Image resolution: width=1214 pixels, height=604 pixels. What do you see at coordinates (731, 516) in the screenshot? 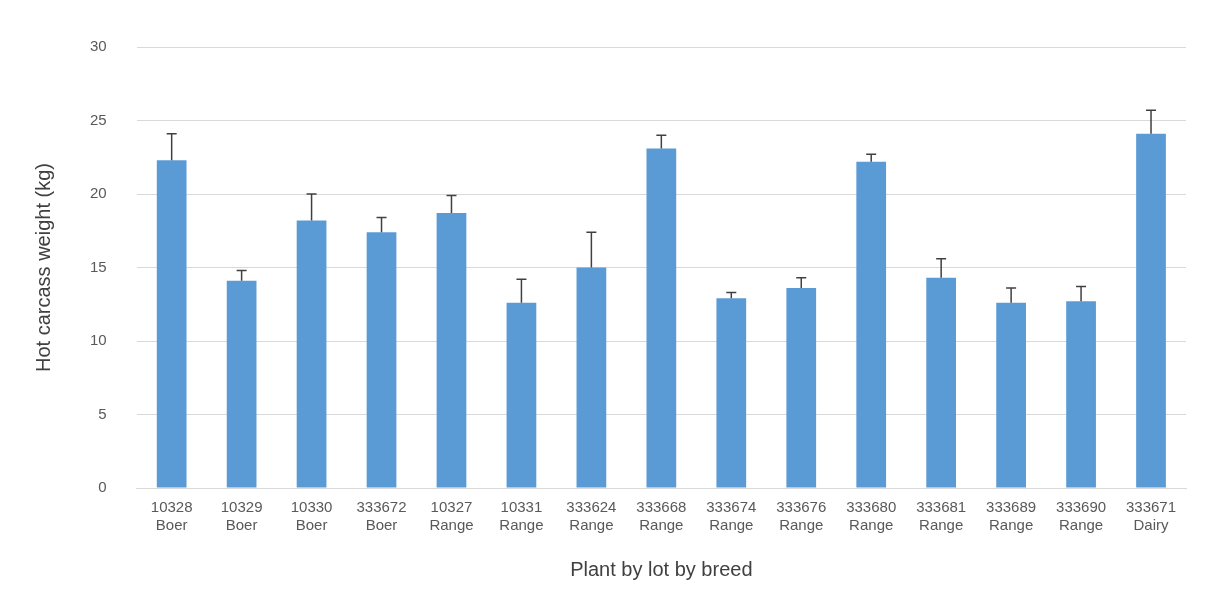
I see `x-tick-label: 333674 Range` at bounding box center [731, 516].